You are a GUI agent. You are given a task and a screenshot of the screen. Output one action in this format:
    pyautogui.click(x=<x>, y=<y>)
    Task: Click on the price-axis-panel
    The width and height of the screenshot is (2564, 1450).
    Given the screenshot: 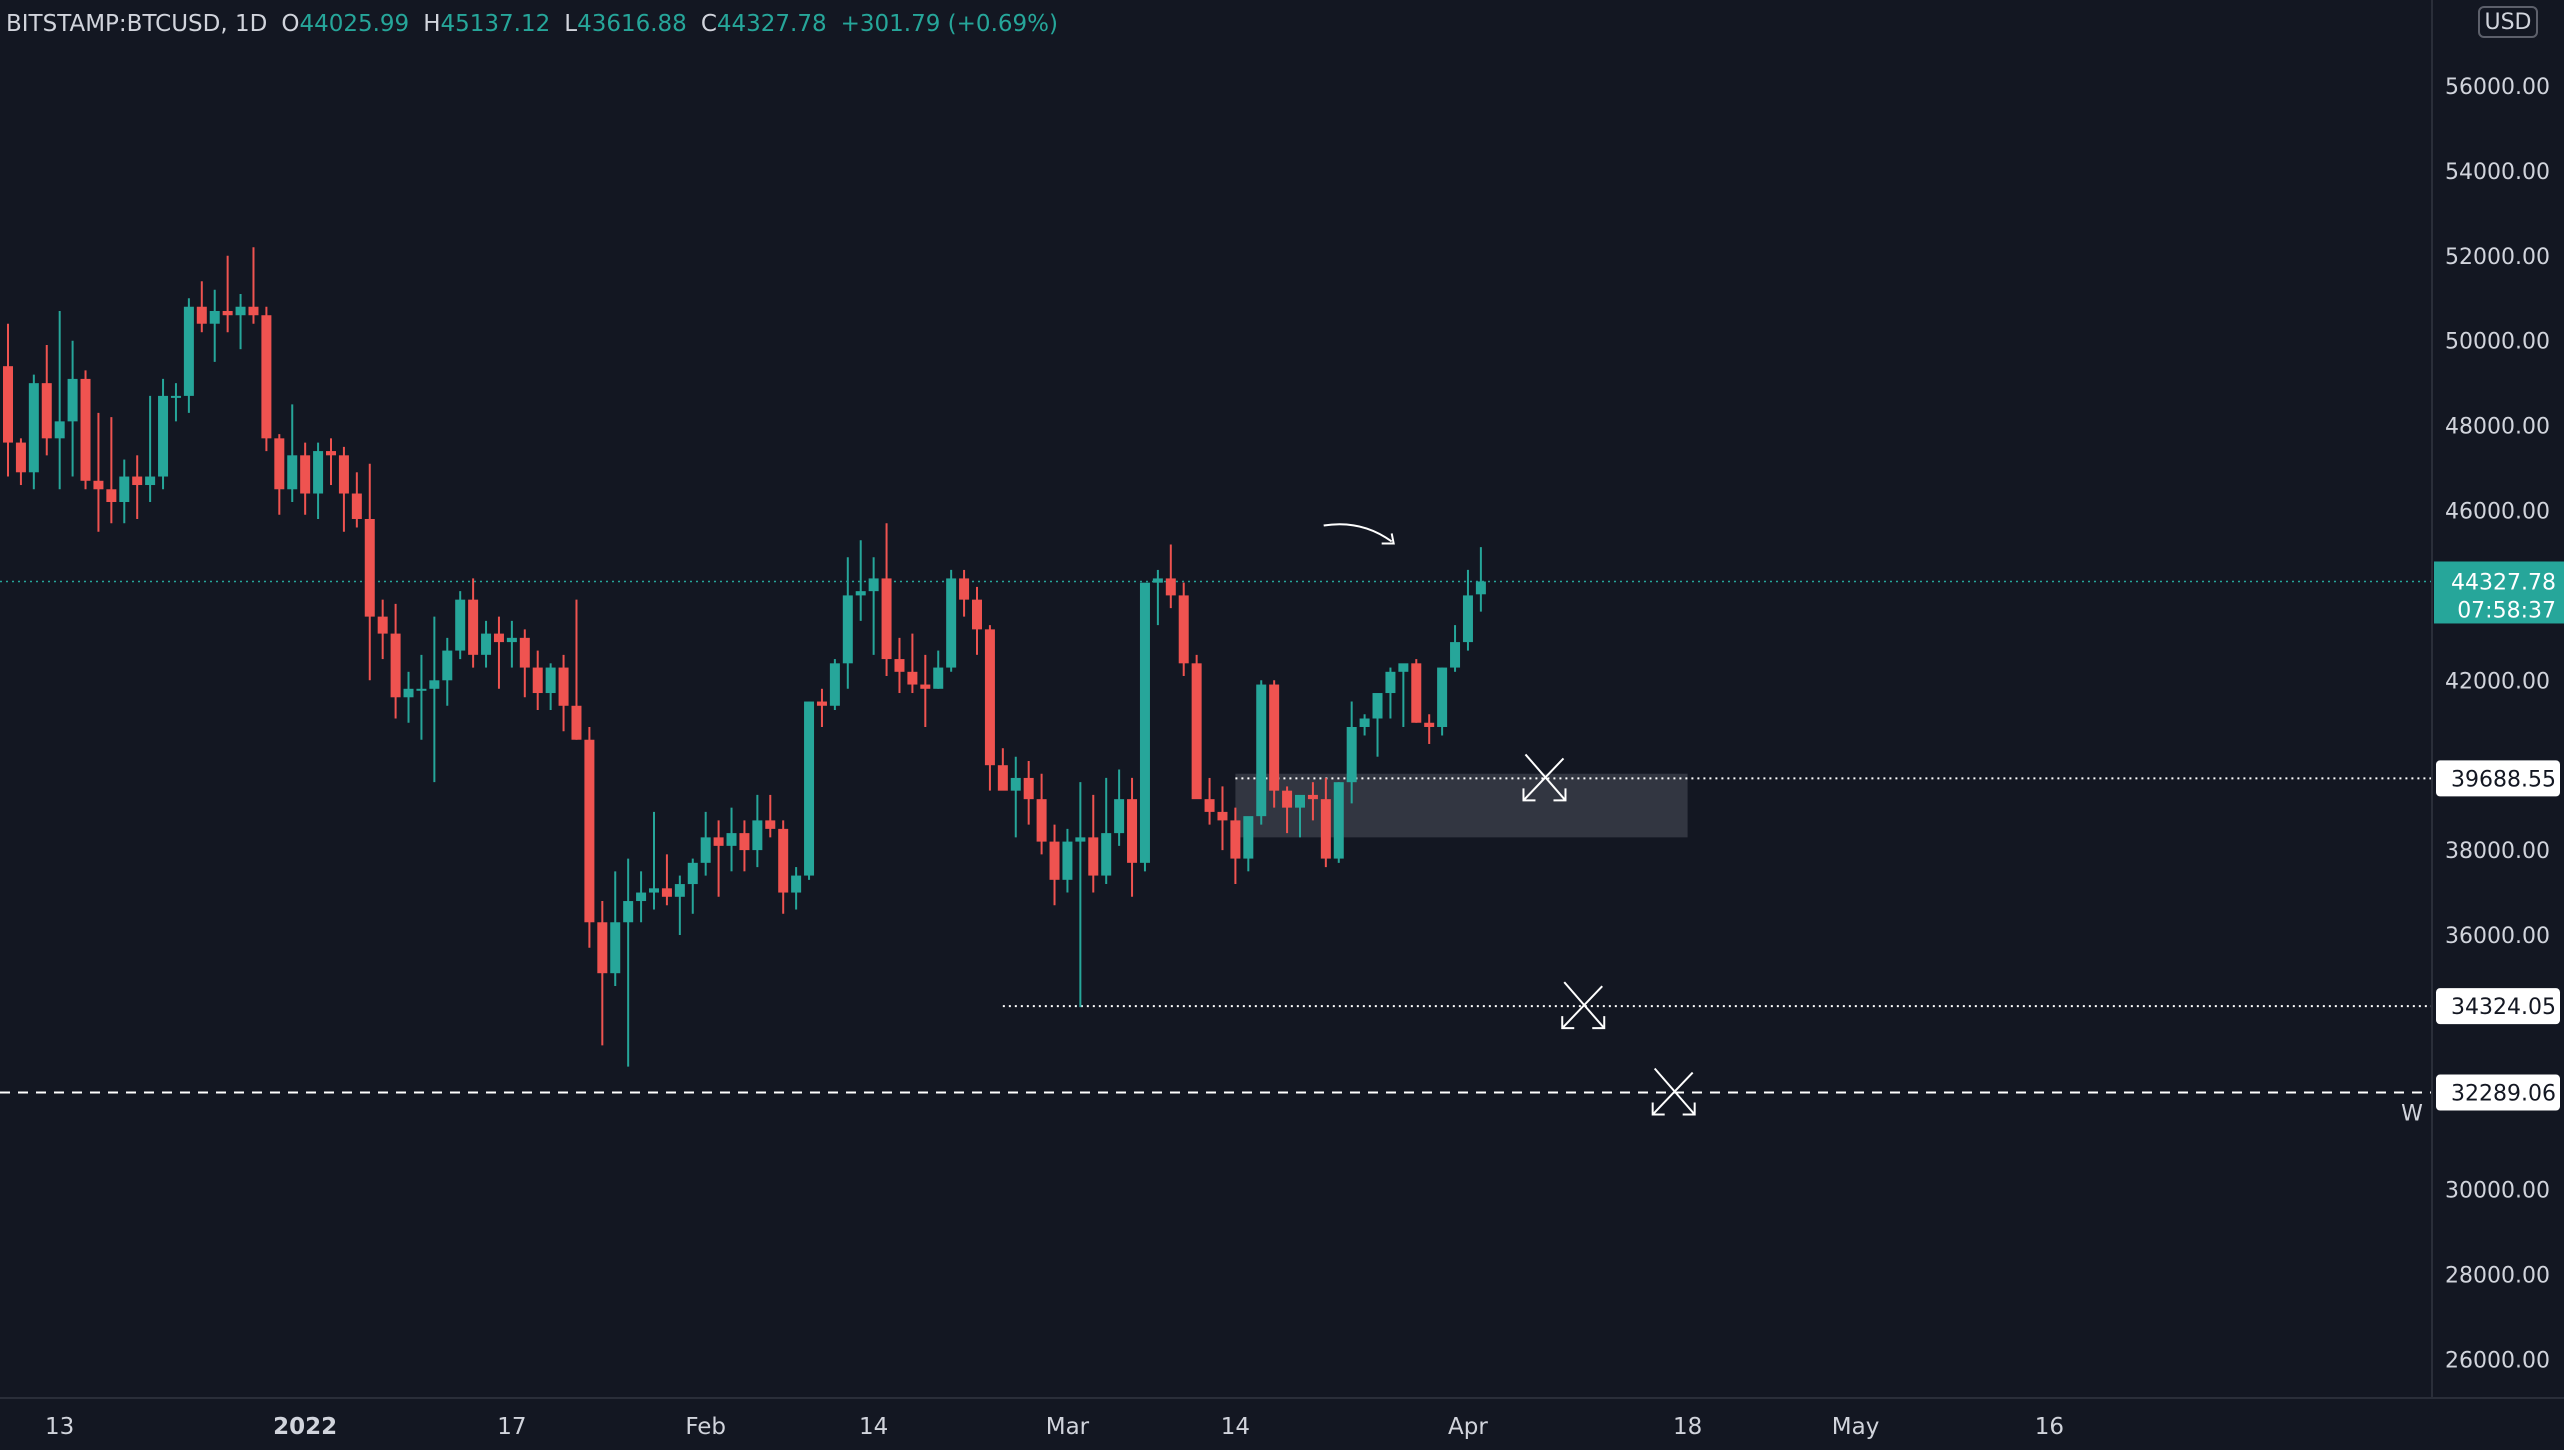 What is the action you would take?
    pyautogui.click(x=2498, y=723)
    